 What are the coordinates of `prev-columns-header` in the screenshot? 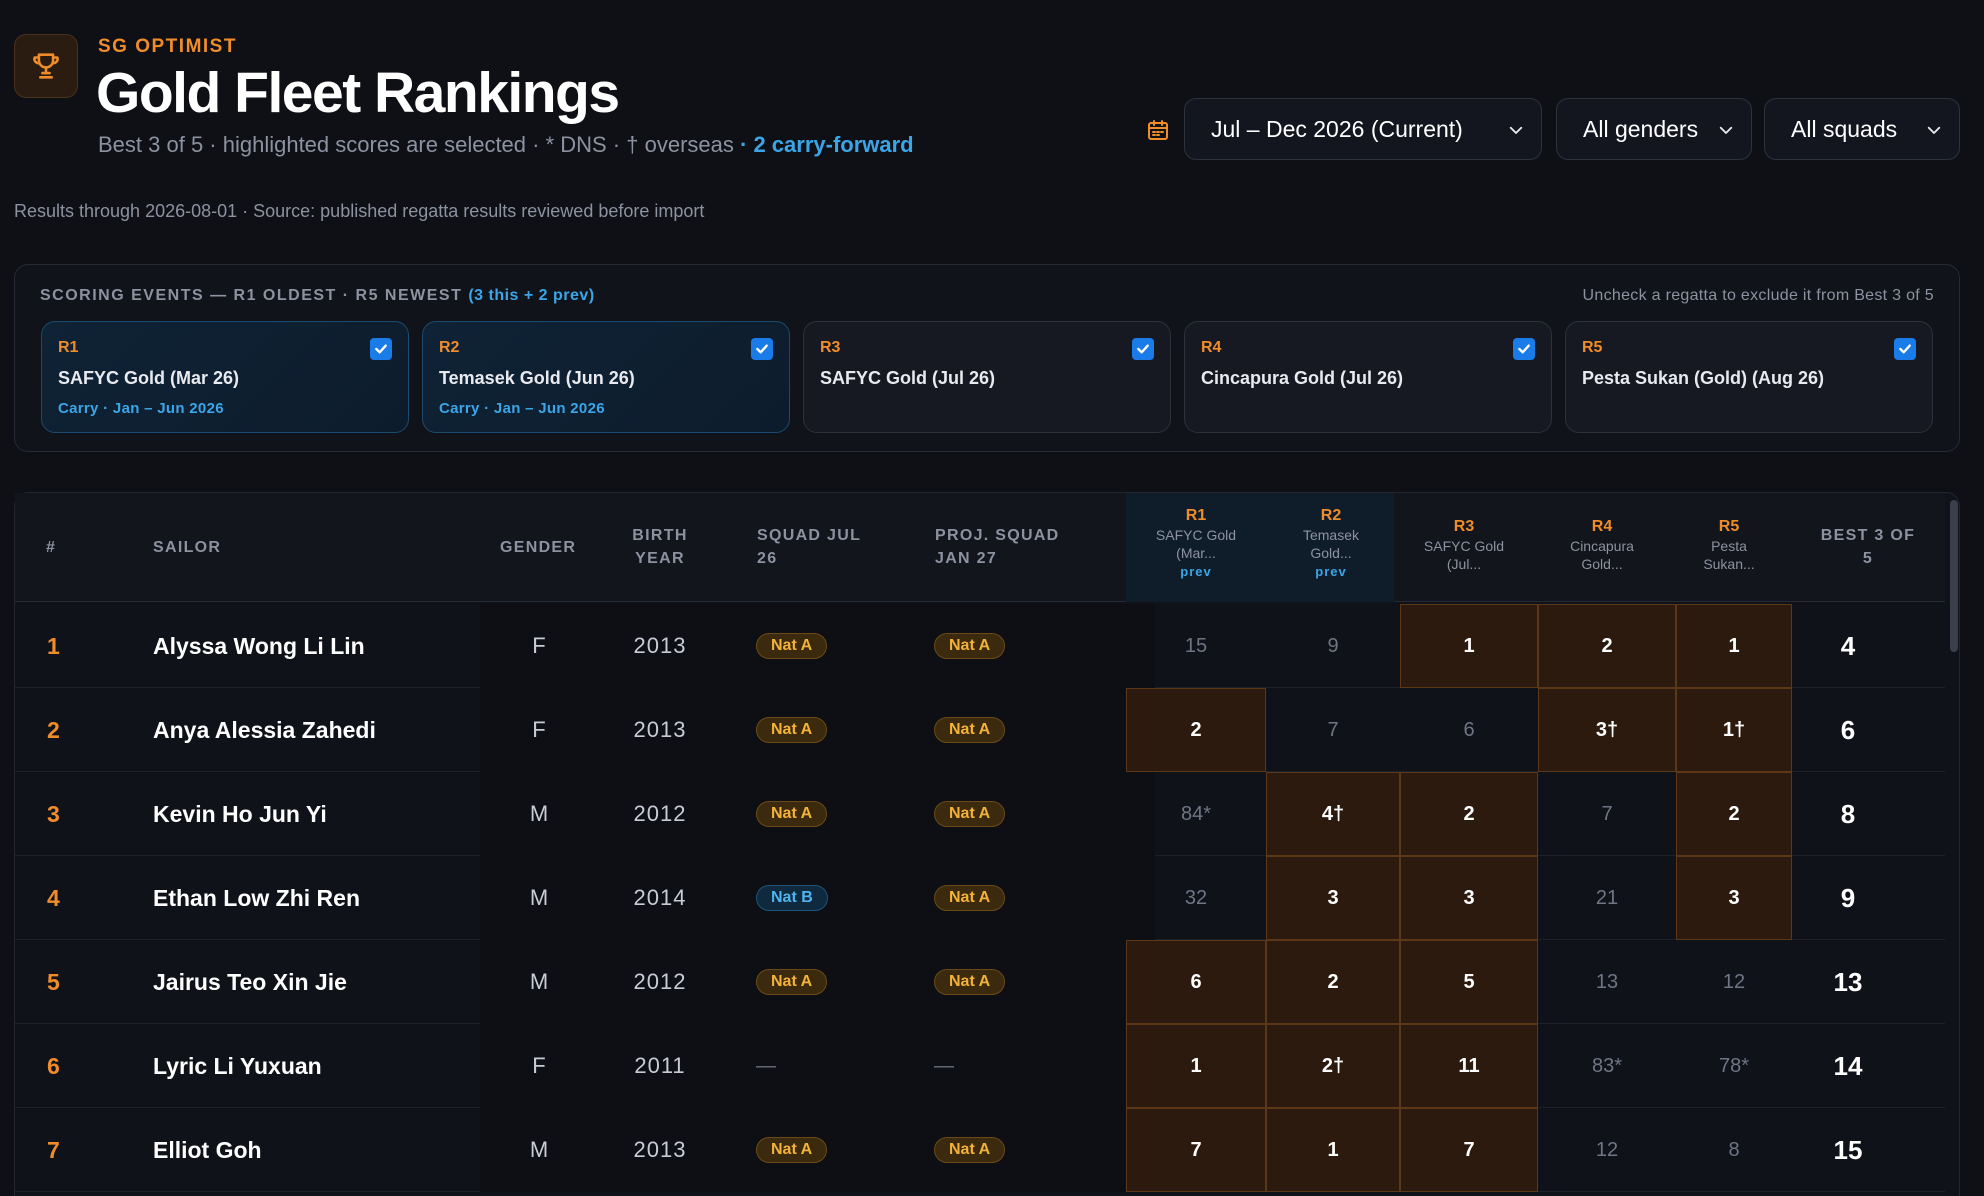 It's located at (1260, 547).